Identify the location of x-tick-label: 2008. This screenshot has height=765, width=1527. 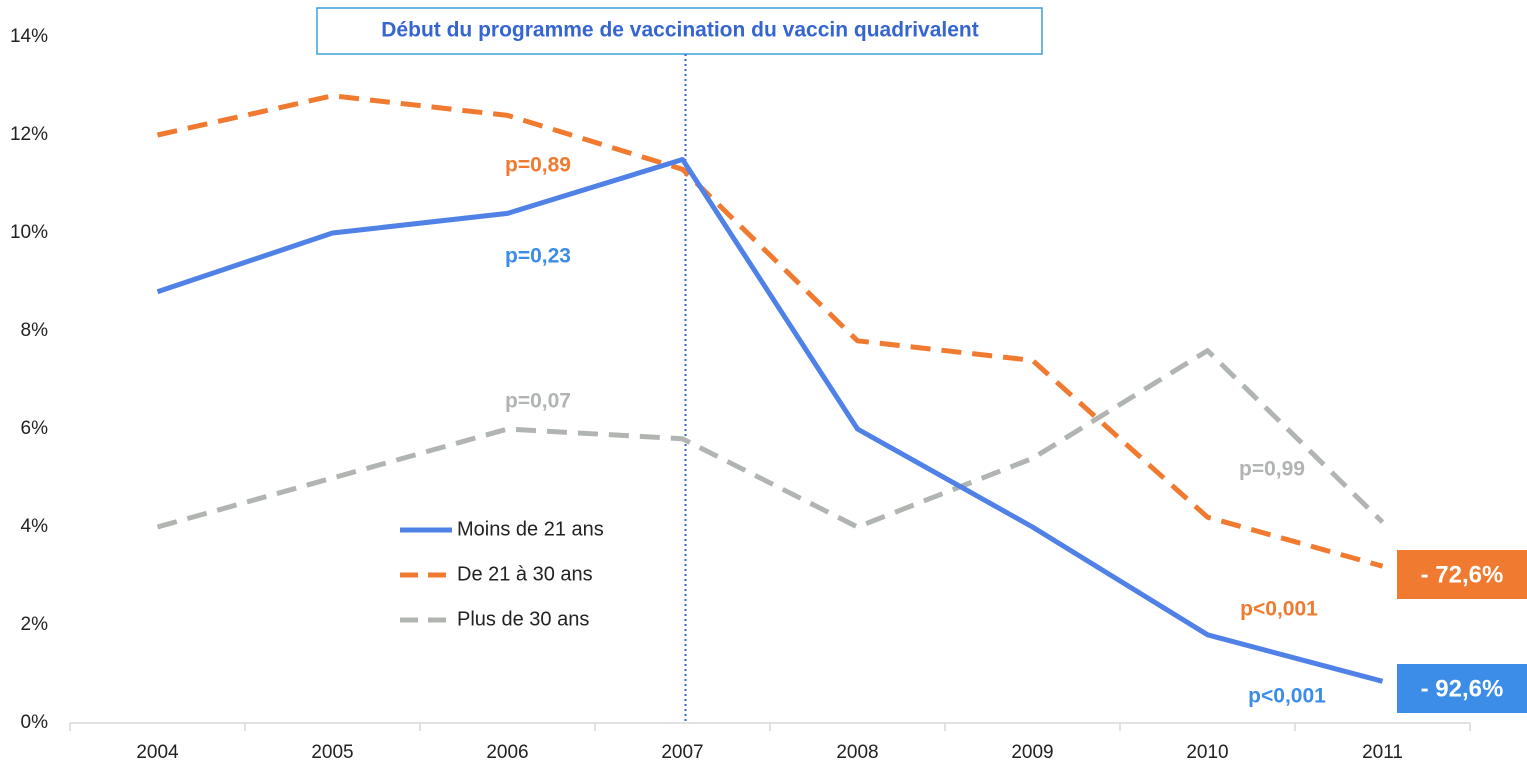
(857, 752).